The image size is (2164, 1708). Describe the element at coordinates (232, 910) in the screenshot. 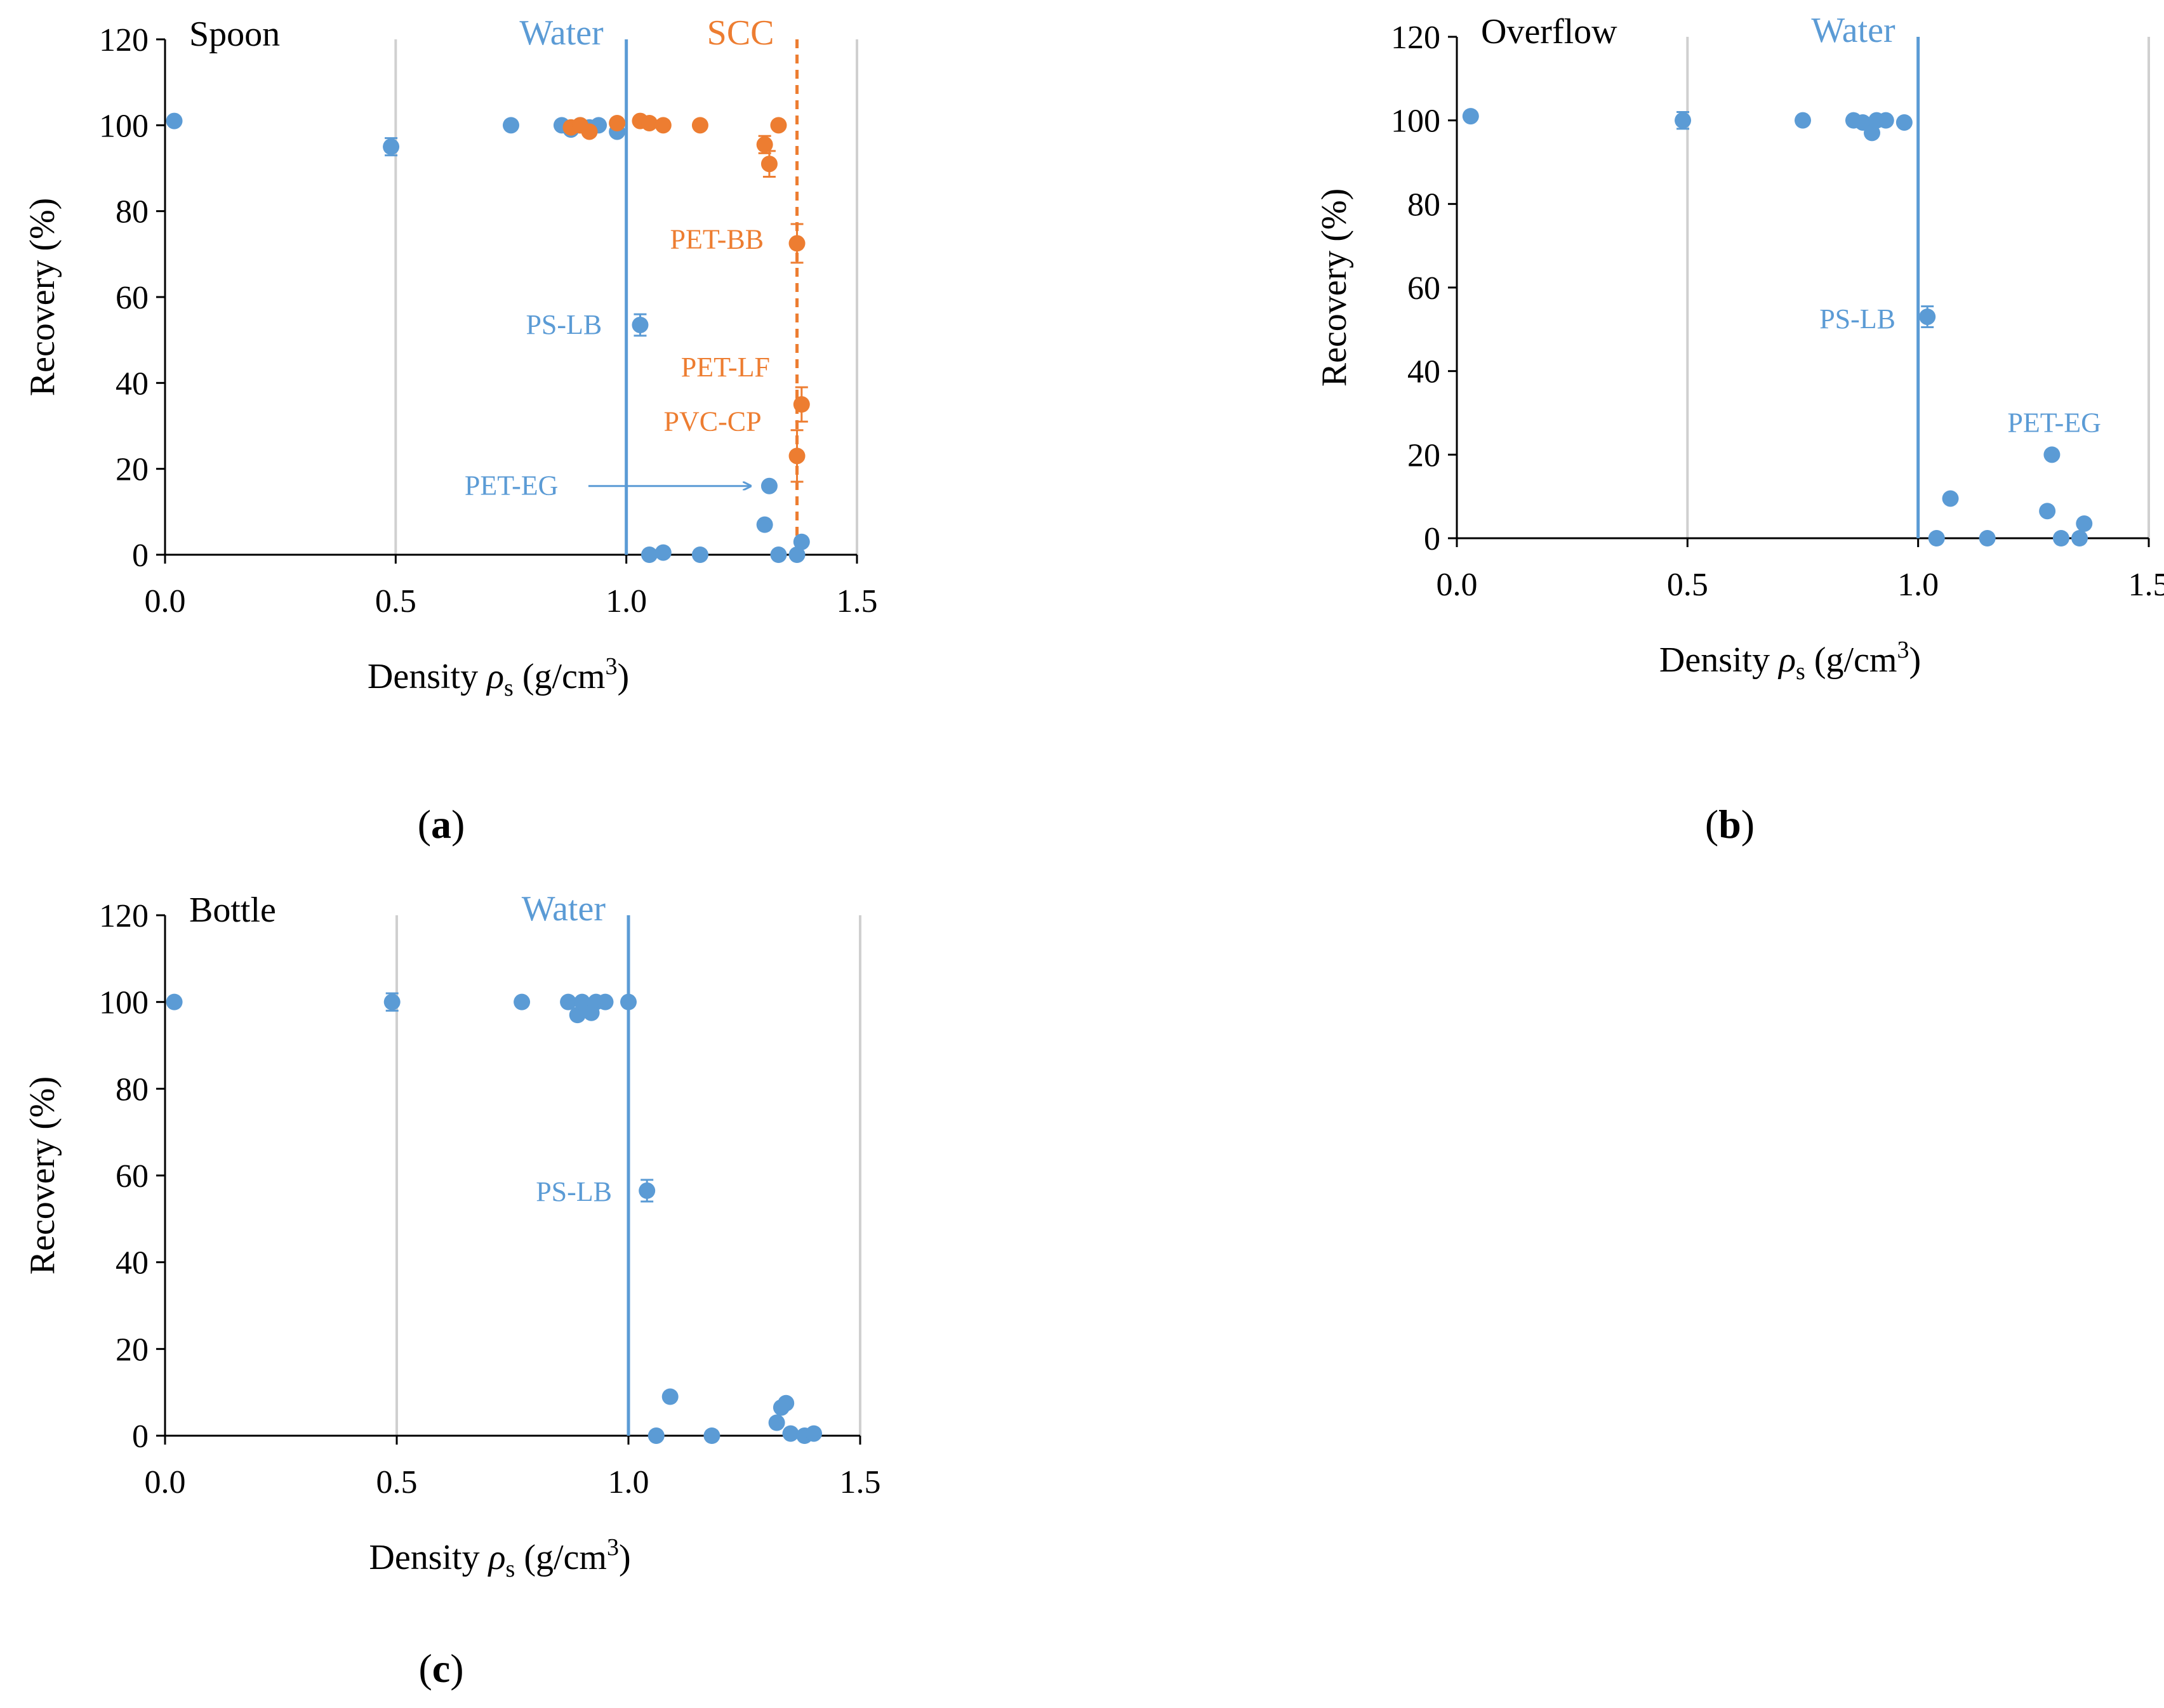

I see `panel-label: Bottle` at that location.